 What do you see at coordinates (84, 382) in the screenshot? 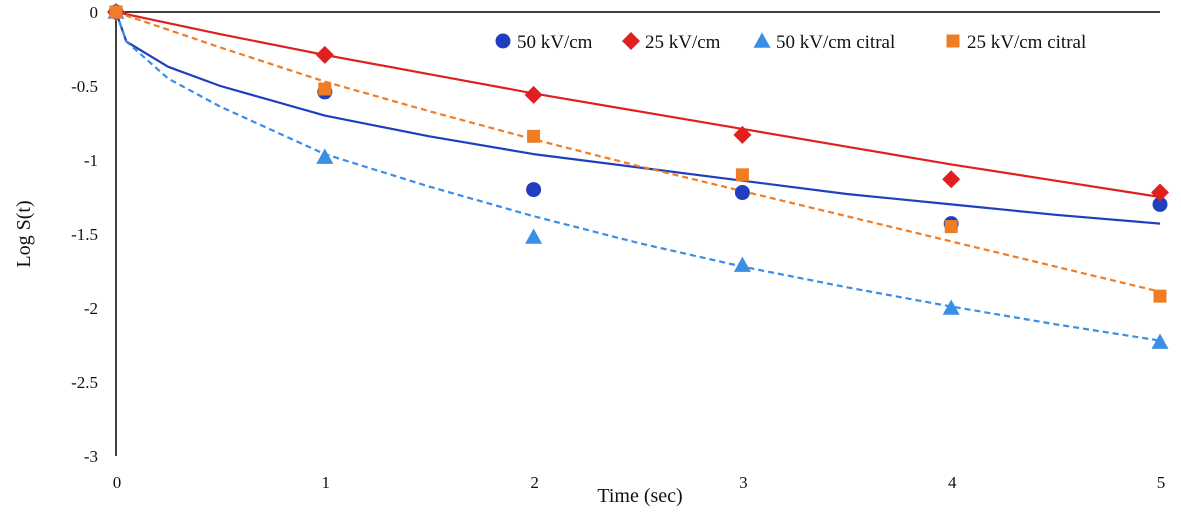
I see `y-tick-label: -2.5` at bounding box center [84, 382].